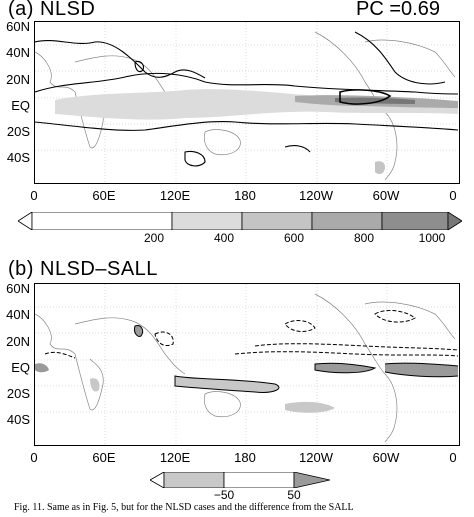 Image resolution: width=474 pixels, height=517 pixels. Describe the element at coordinates (154, 238) in the screenshot. I see `colorbar-a-label: 200` at that location.